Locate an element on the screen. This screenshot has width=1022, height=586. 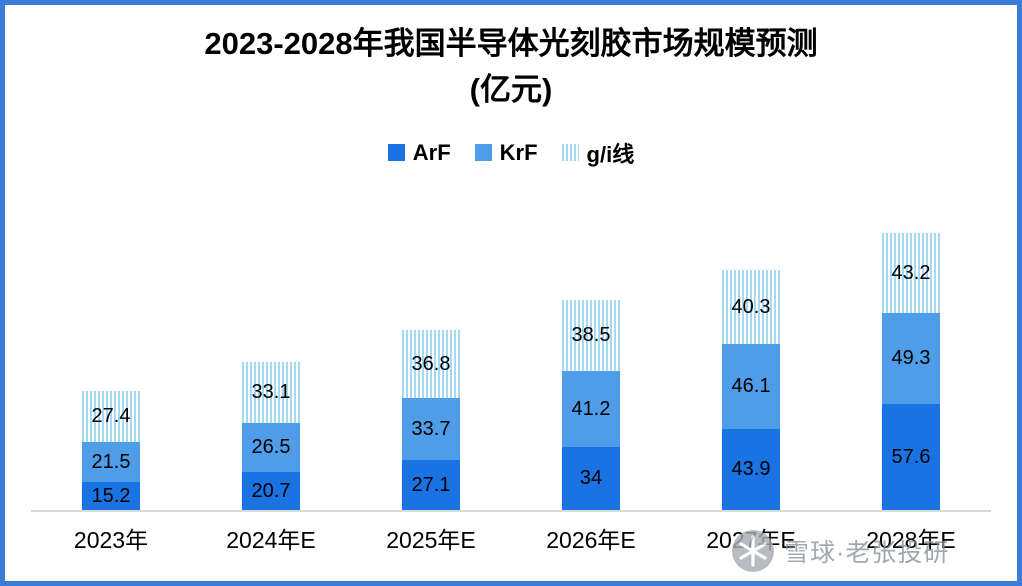
bar-segment-g/i线: 33.1 is located at coordinates (271, 392).